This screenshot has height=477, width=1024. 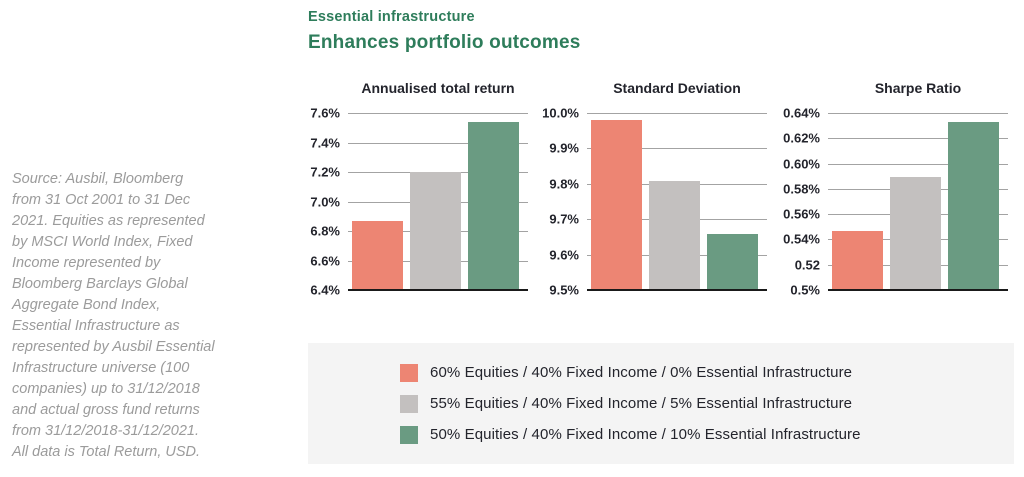 What do you see at coordinates (801, 214) in the screenshot?
I see `y-tick-label: 0.56%` at bounding box center [801, 214].